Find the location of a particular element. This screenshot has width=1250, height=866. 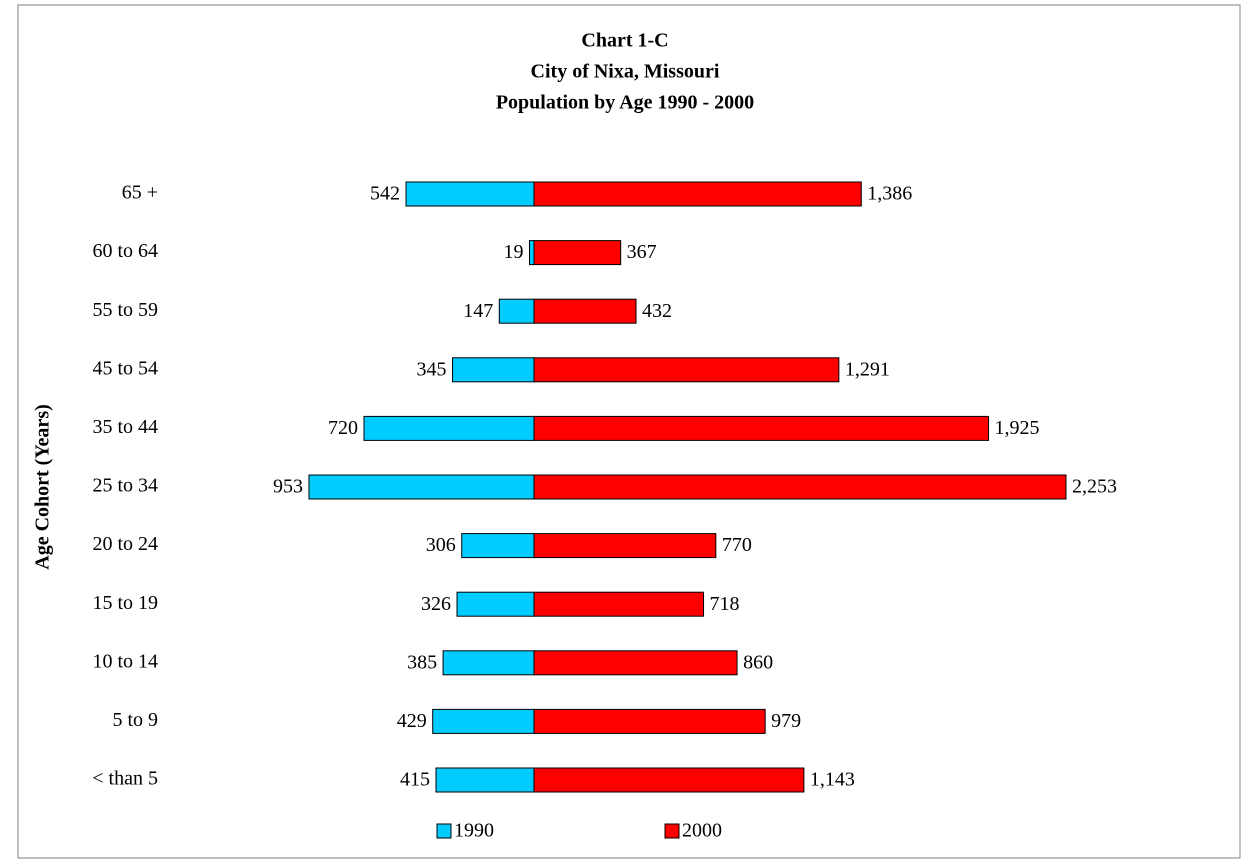

y-tick-label: 5 to 9 is located at coordinates (135, 720).